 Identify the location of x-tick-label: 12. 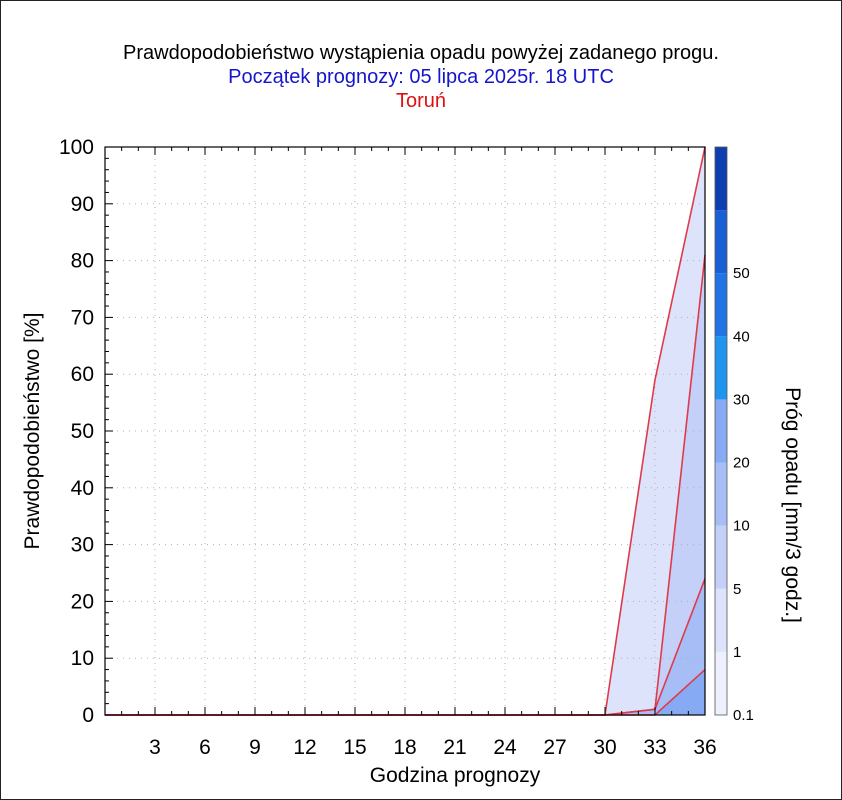
(304, 747).